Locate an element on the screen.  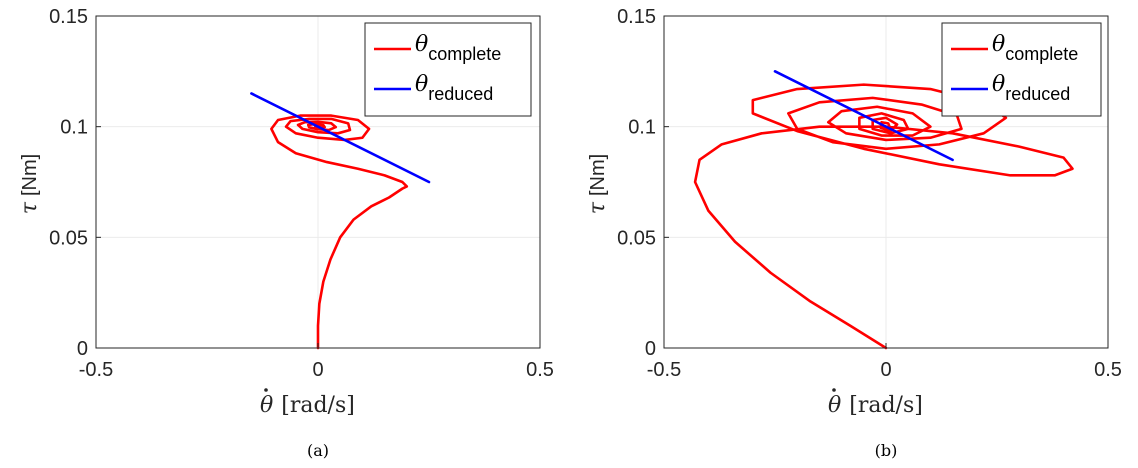
subfigure-caption: (a) is located at coordinates (318, 450).